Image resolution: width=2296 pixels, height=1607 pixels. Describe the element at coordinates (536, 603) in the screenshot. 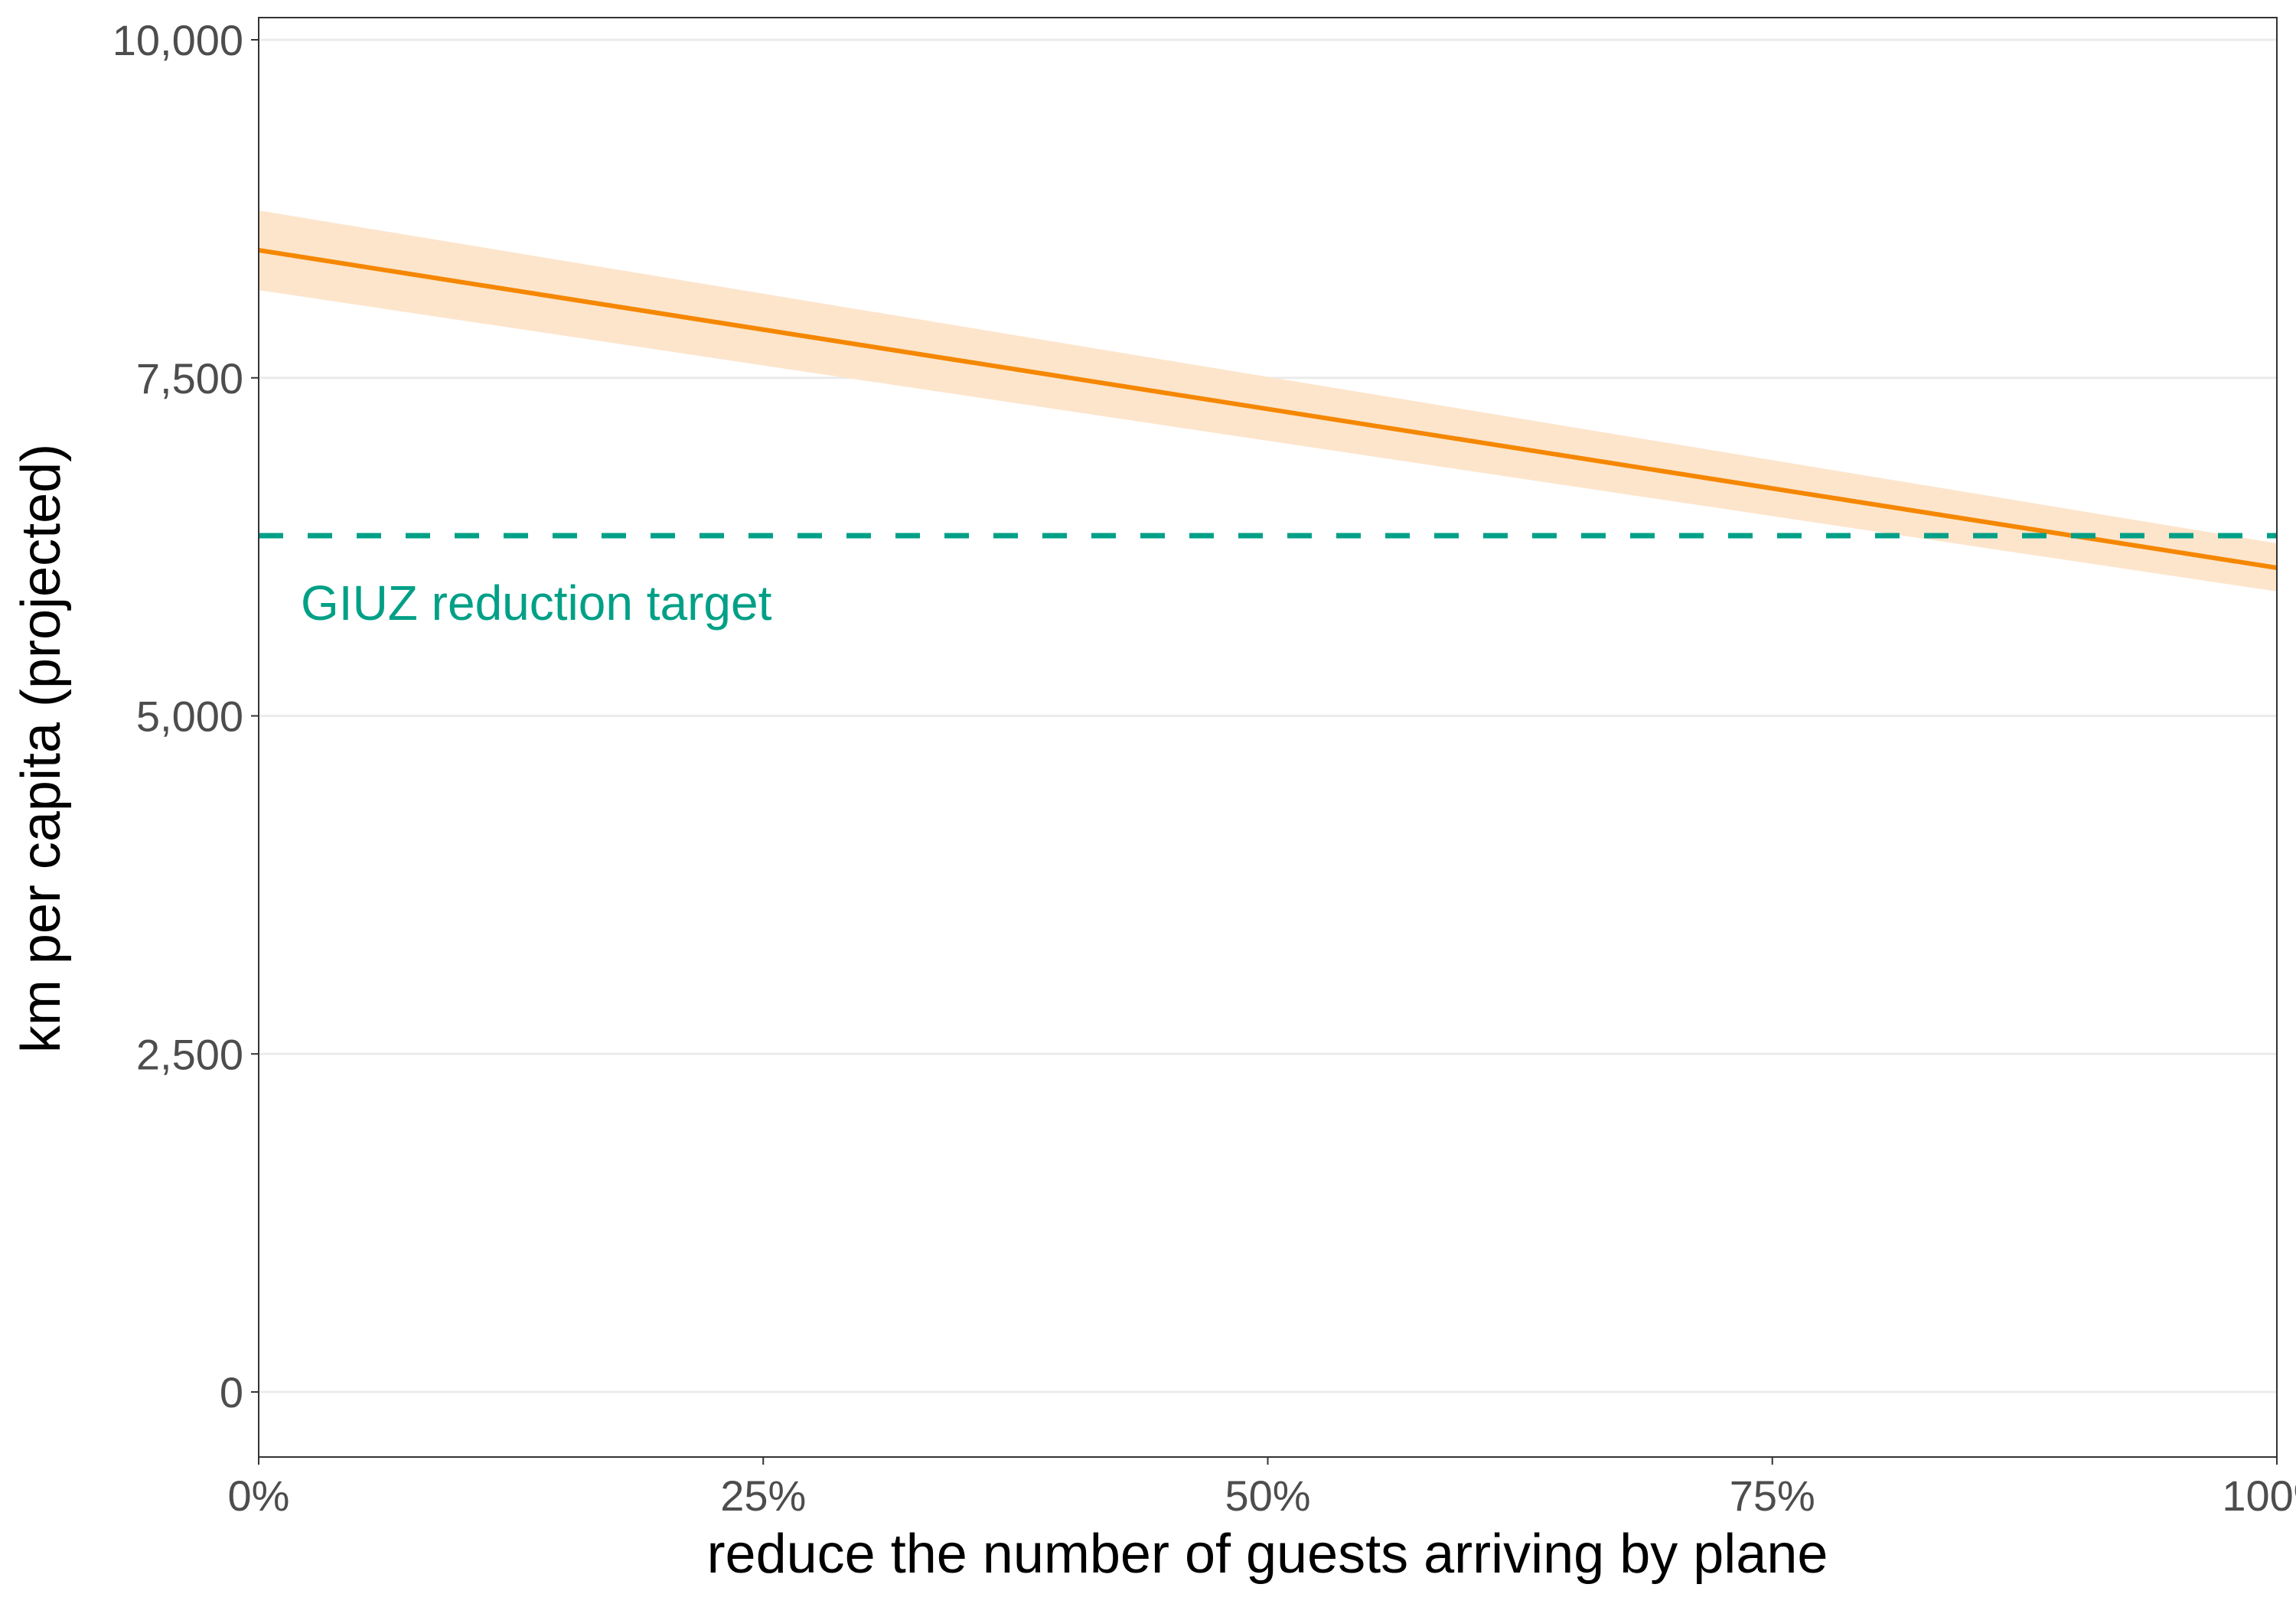

I see `reference-line-label: GIUZ reduction target` at that location.